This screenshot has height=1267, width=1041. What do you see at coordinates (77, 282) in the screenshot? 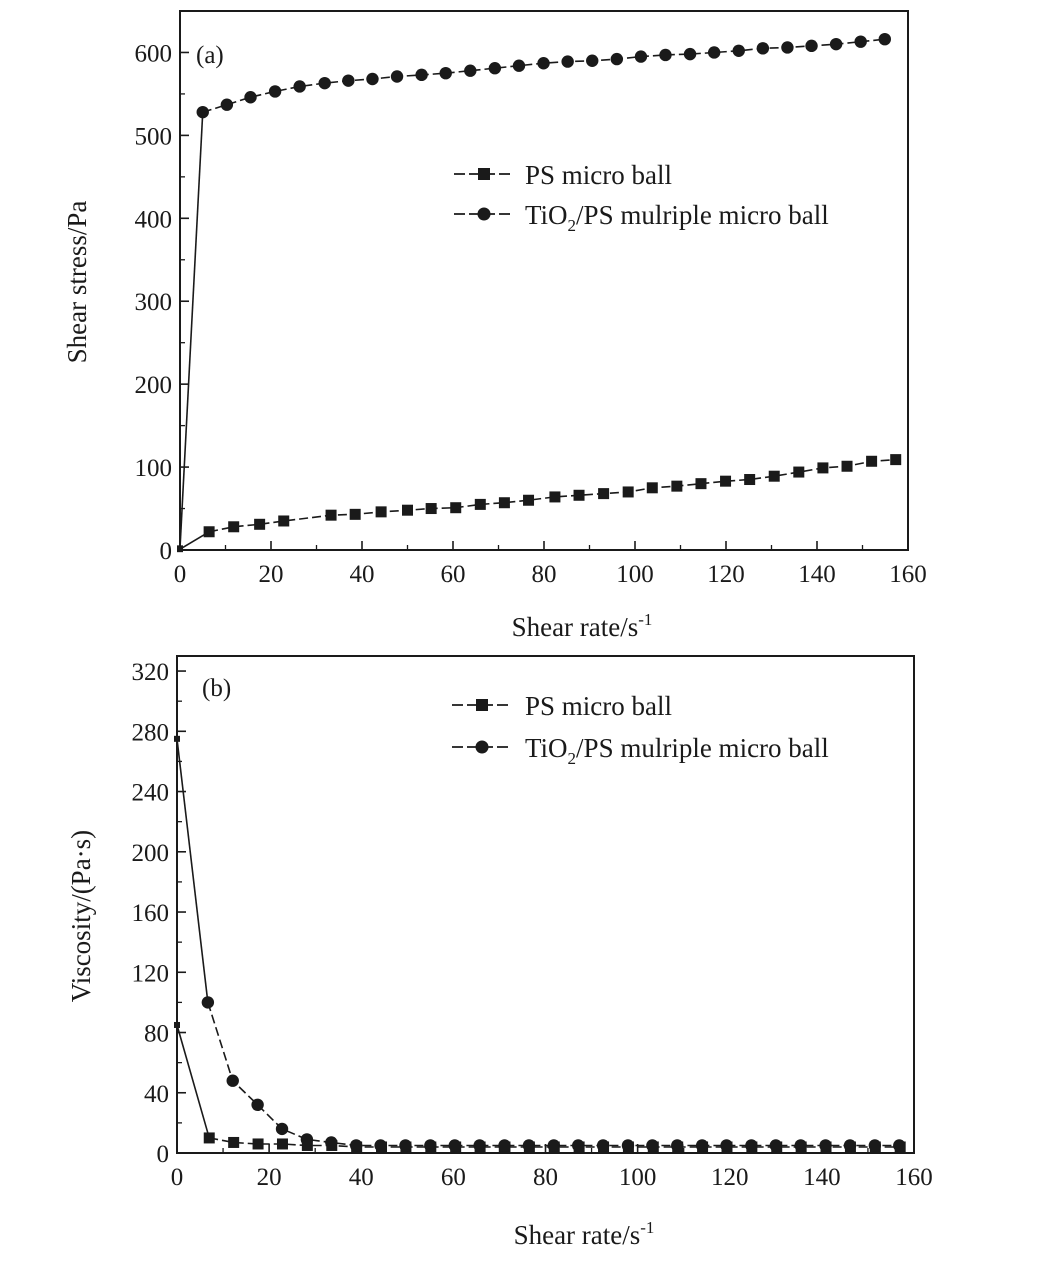
I see `y-axis-title: Shear stress/Pa` at bounding box center [77, 282].